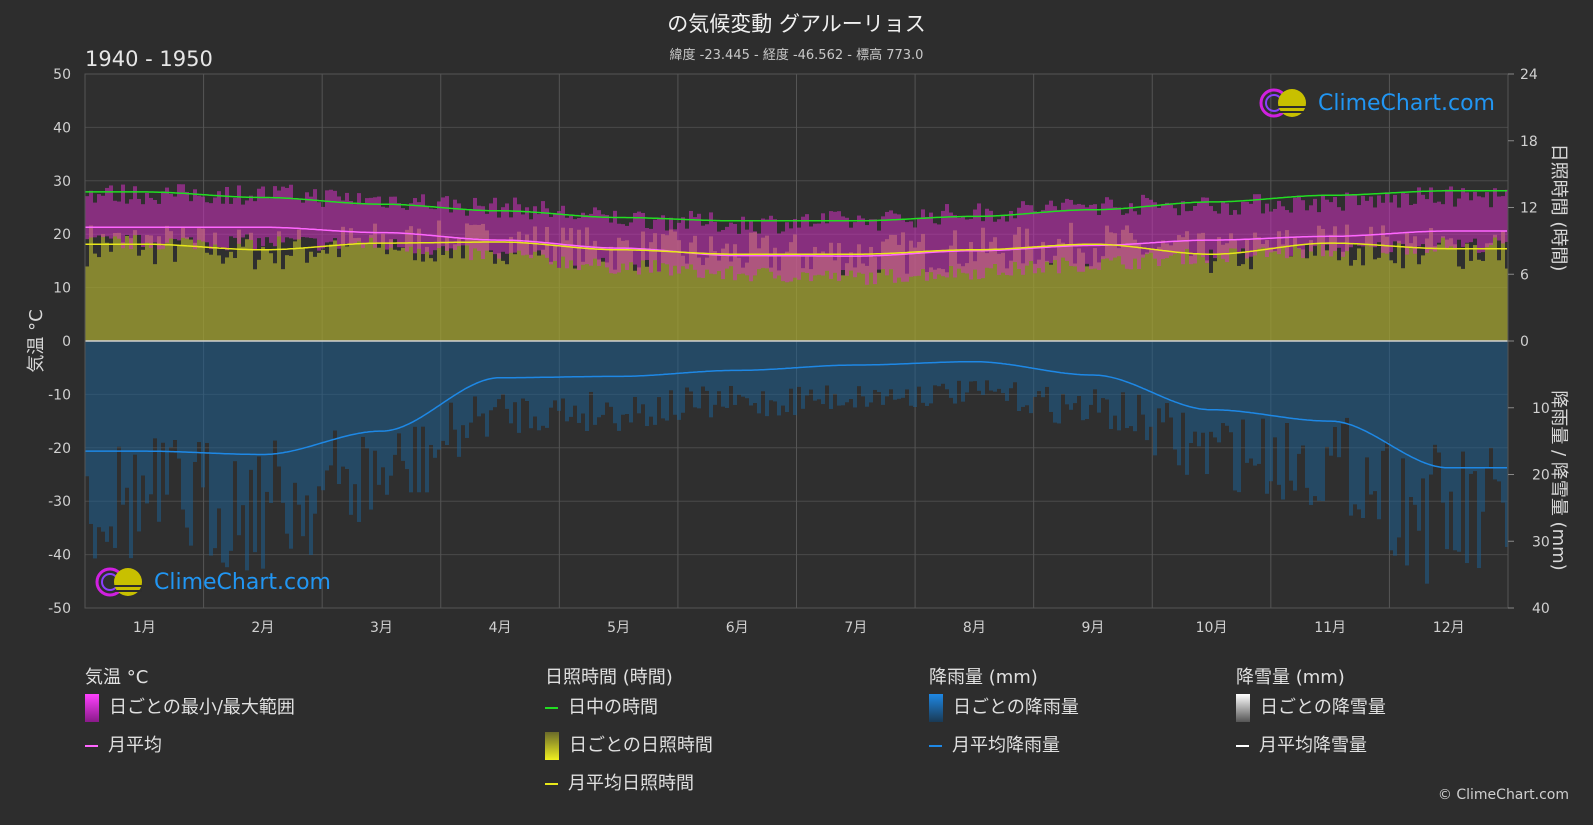 This screenshot has width=1593, height=825. Describe the element at coordinates (855, 628) in the screenshot. I see `x-month-label: 7月` at that location.